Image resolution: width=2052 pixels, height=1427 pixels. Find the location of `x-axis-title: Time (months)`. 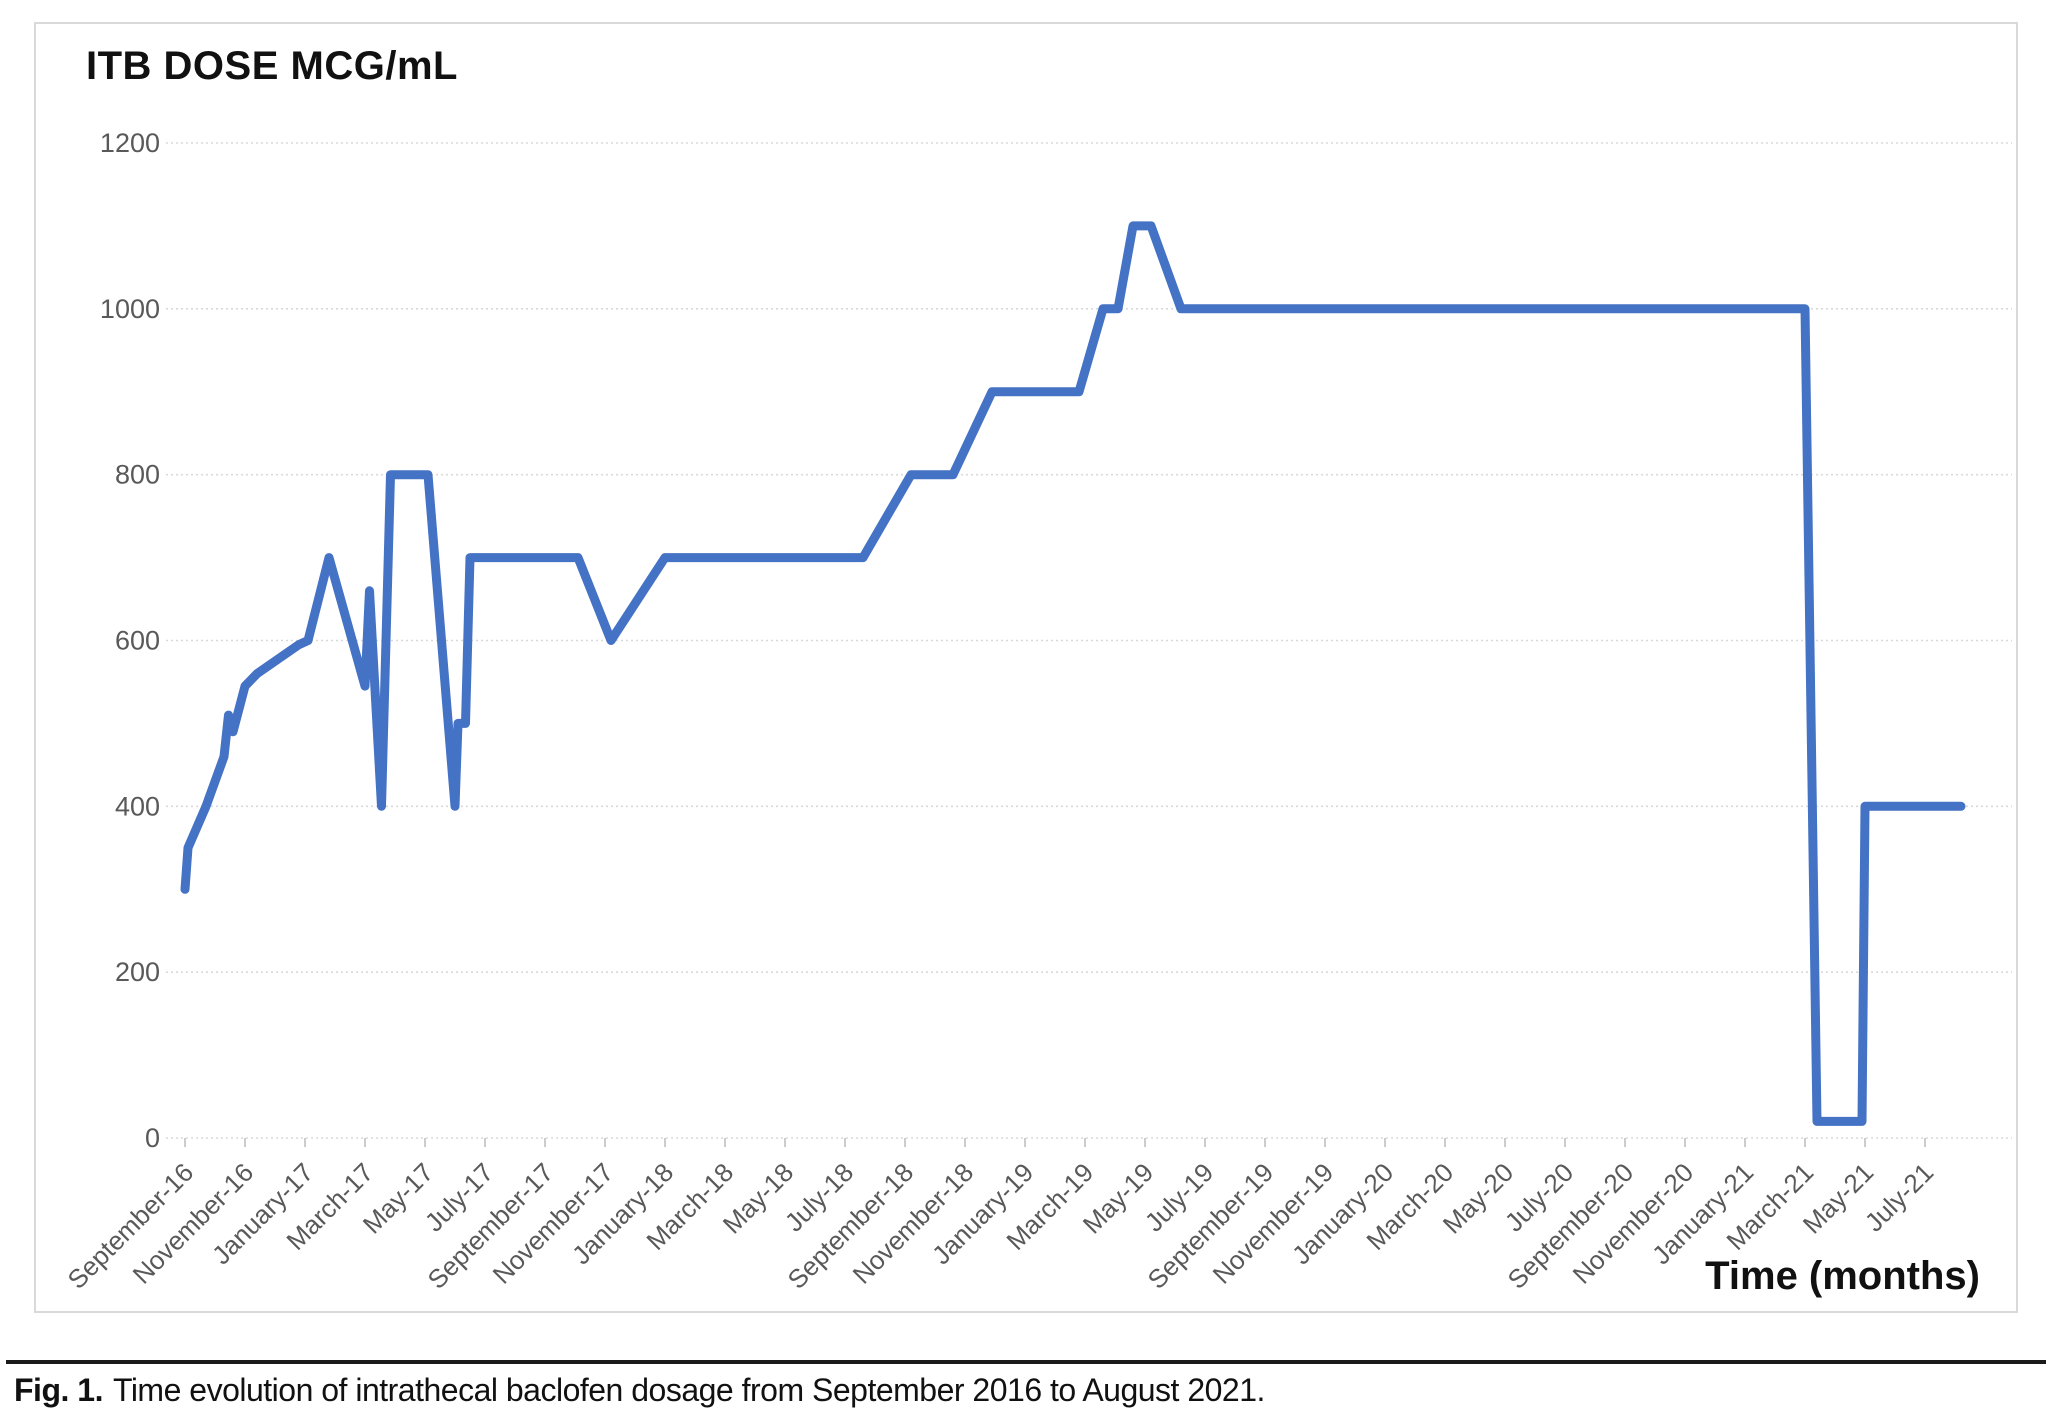

x-axis-title: Time (months) is located at coordinates (1842, 1276).